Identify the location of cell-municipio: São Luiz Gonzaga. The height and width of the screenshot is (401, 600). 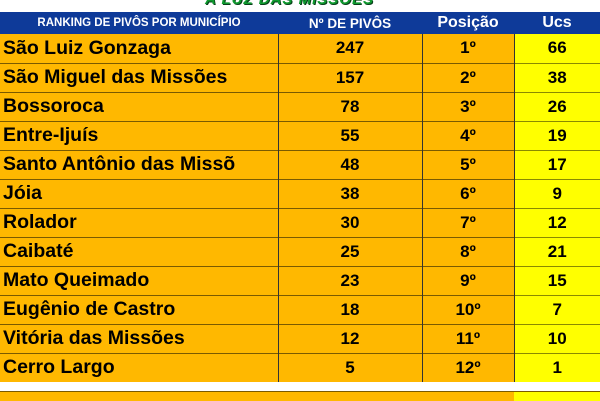
(139, 48).